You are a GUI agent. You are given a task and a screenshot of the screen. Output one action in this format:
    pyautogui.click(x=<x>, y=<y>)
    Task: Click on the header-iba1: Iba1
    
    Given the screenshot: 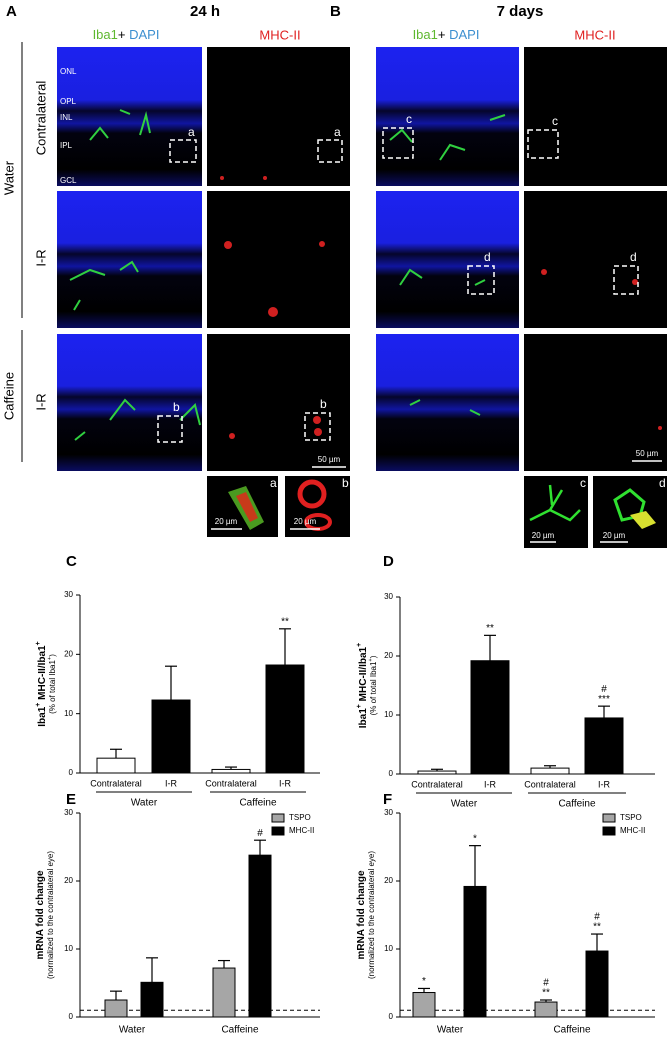 What is the action you would take?
    pyautogui.click(x=425, y=34)
    